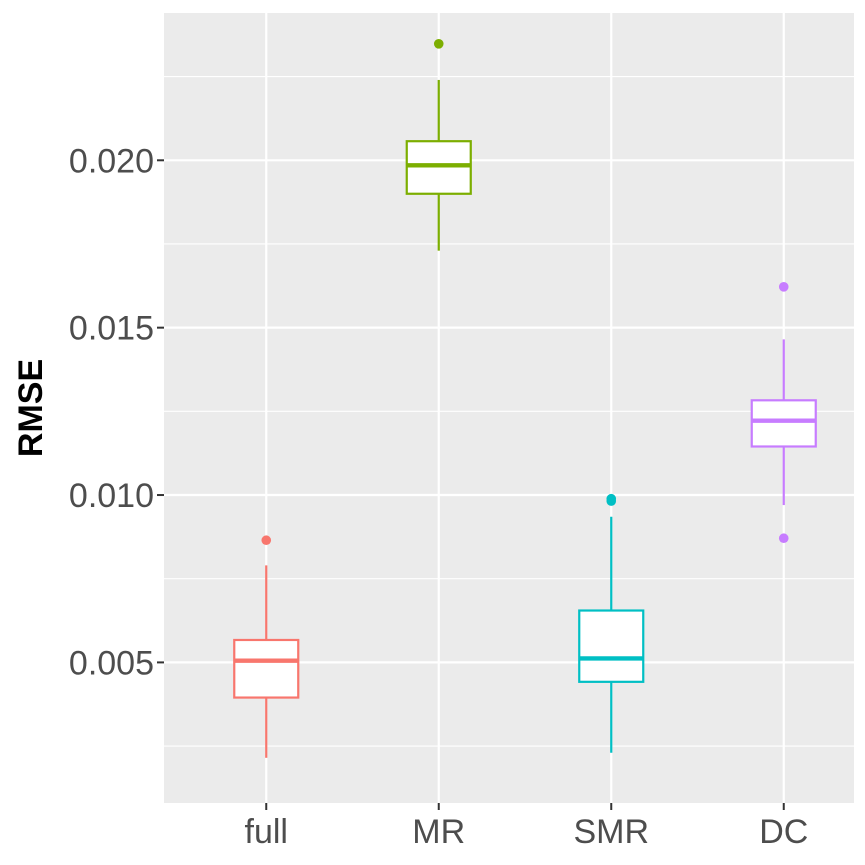 The width and height of the screenshot is (865, 865). What do you see at coordinates (116, 412) in the screenshot?
I see `y-axis: 0.005 0.010 0.015 0.020` at bounding box center [116, 412].